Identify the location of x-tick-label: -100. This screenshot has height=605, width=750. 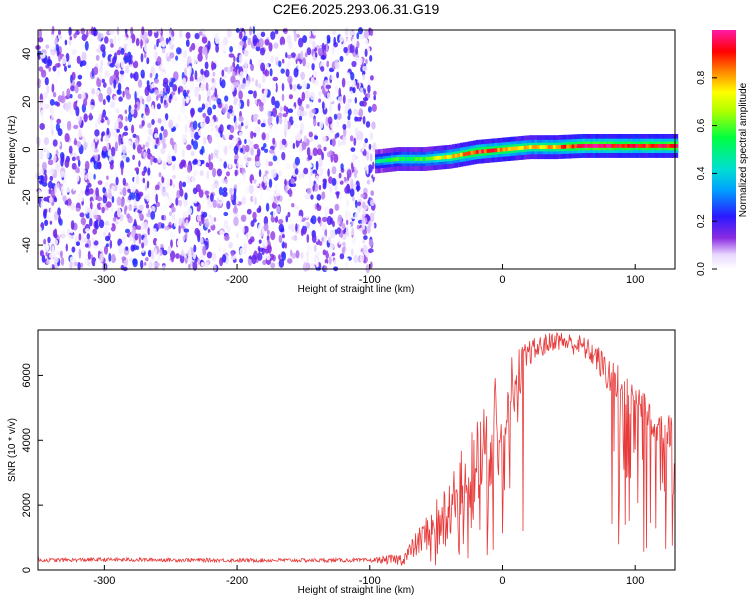
(370, 581).